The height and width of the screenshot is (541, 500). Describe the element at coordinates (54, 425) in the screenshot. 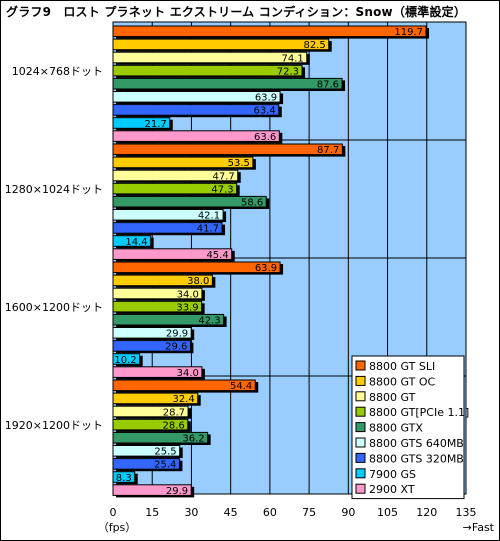

I see `category-label: 1920×1200ドット` at that location.